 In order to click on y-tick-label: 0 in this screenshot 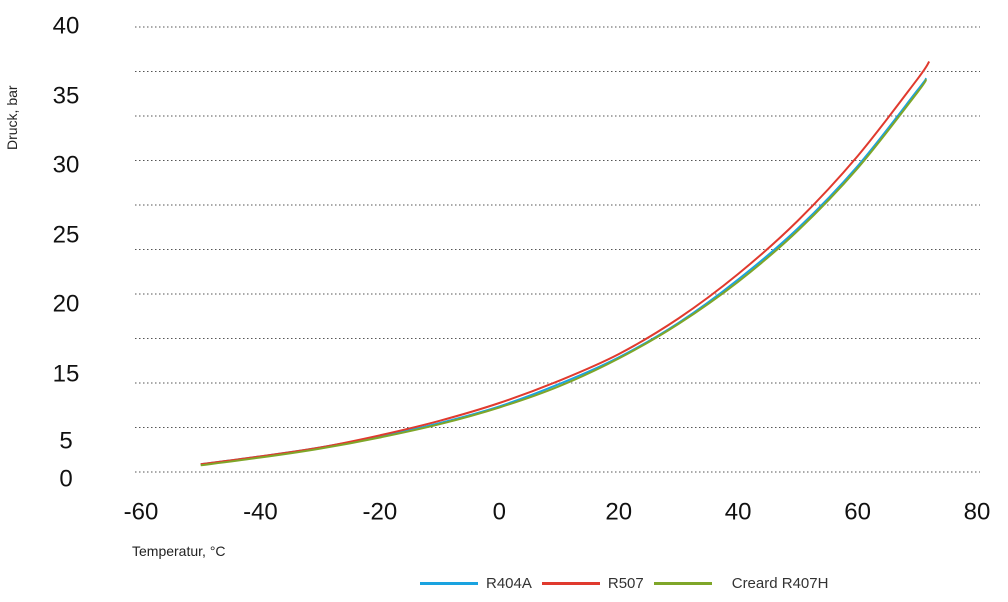, I will do `click(65, 478)`.